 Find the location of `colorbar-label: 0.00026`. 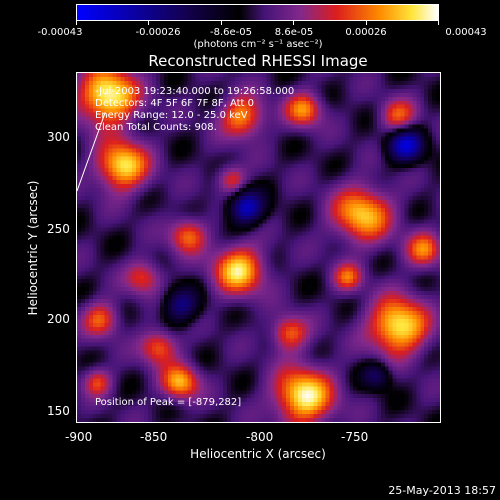

colorbar-label: 0.00026 is located at coordinates (366, 32).